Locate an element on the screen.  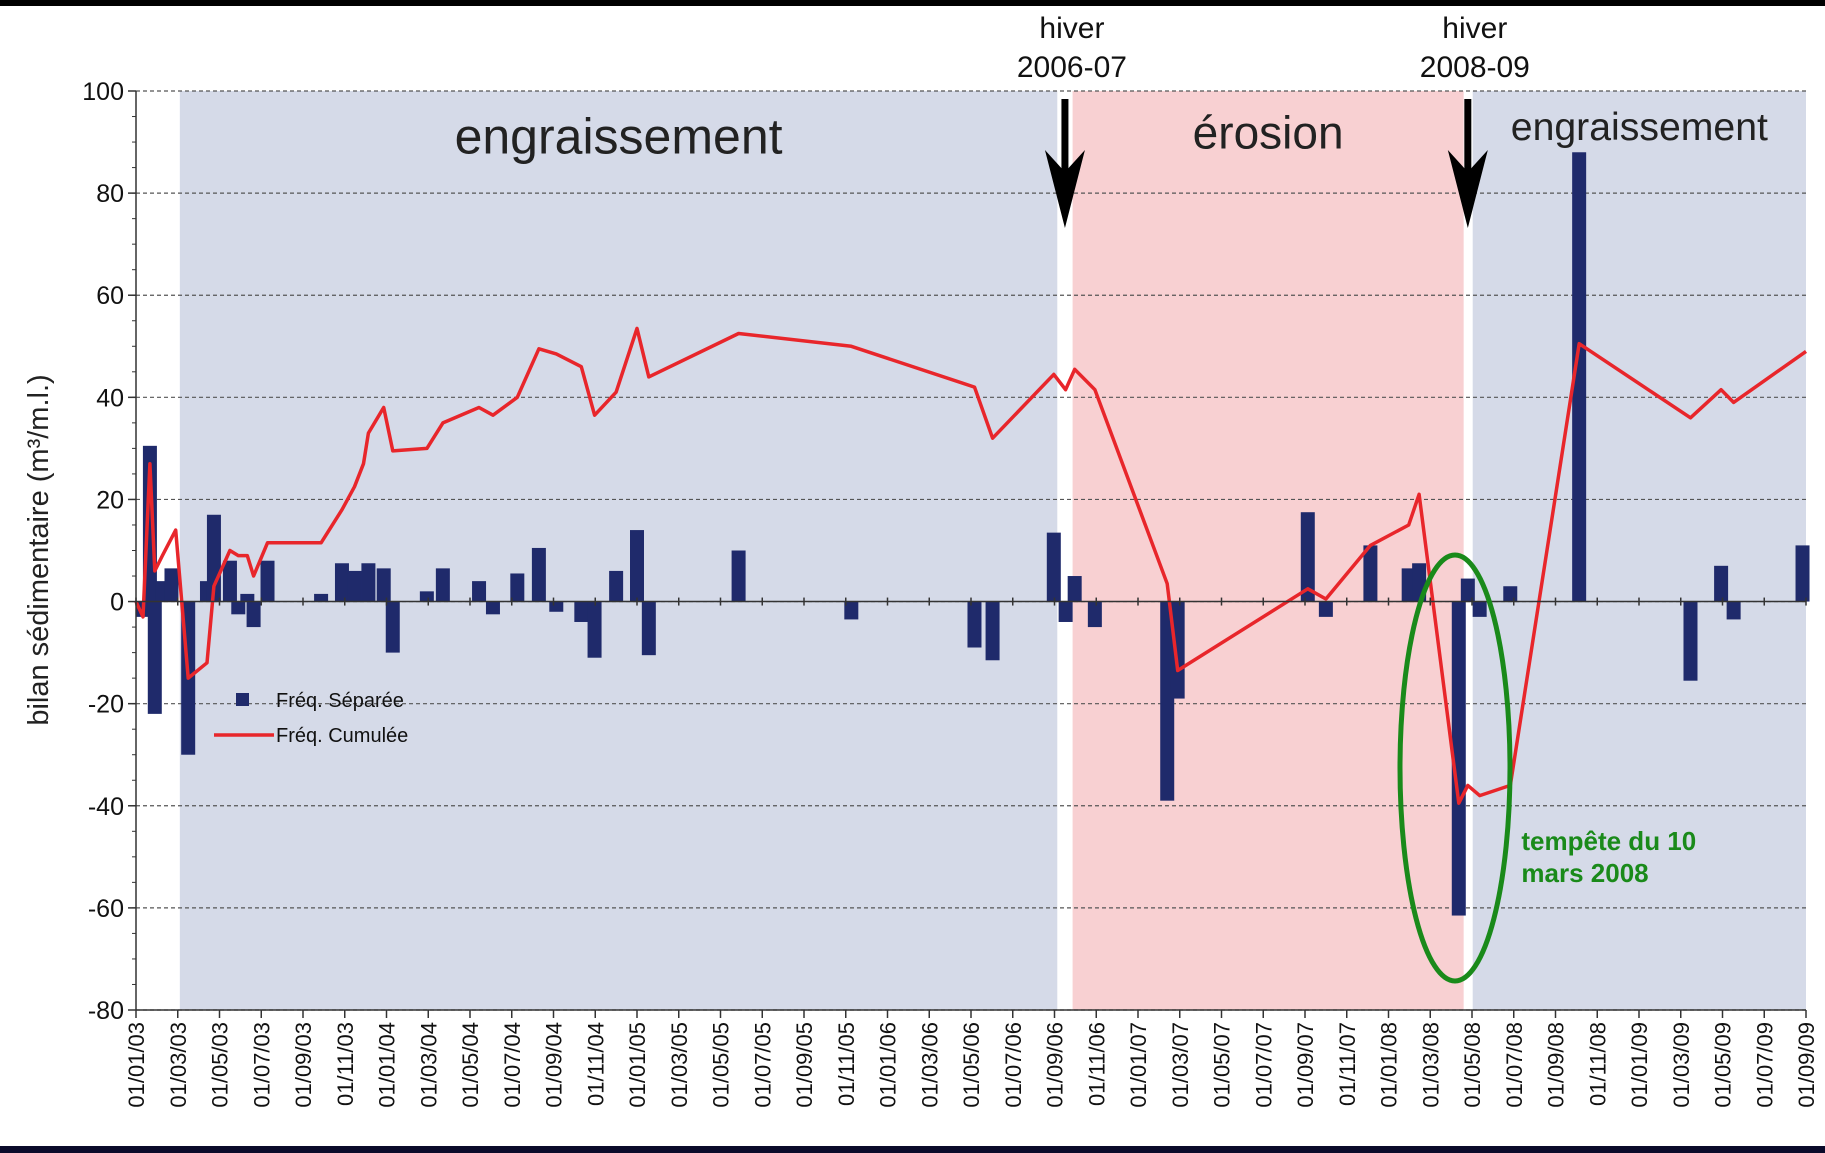
x-tick-label: 01/09/05 is located at coordinates (804, 1065).